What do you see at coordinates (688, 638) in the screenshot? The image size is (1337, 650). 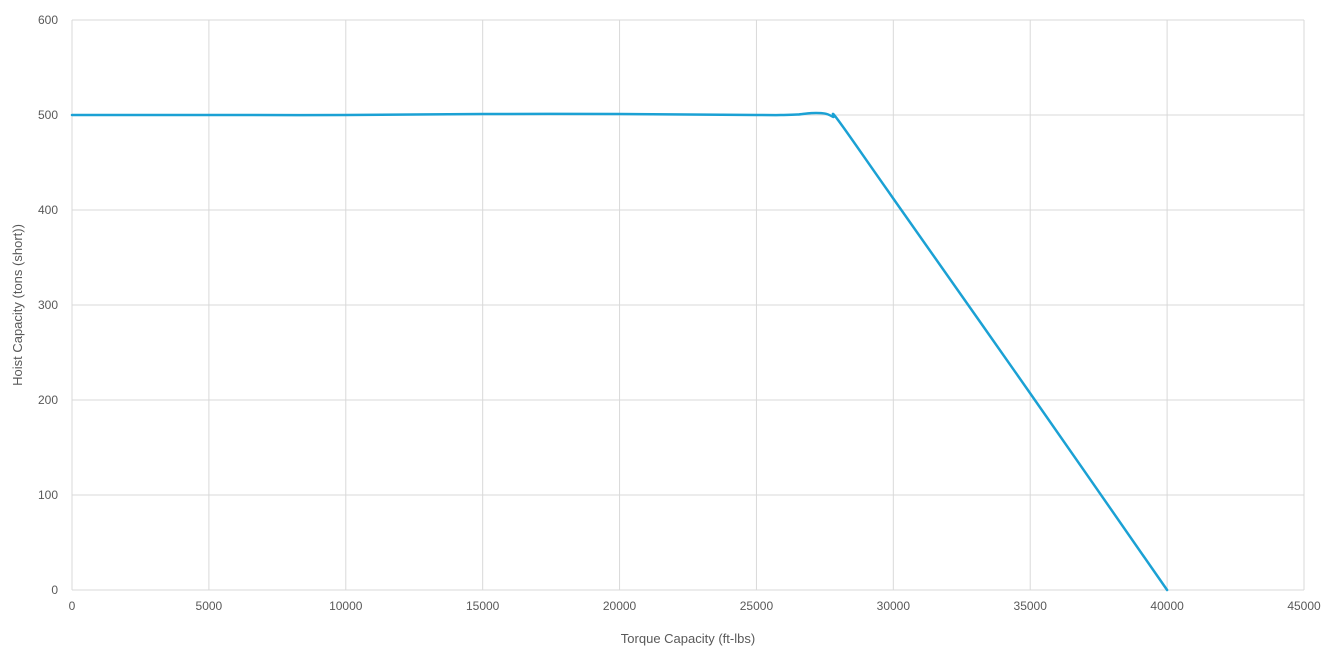 I see `x-axis-title: Torque Capacity (ft-lbs)` at bounding box center [688, 638].